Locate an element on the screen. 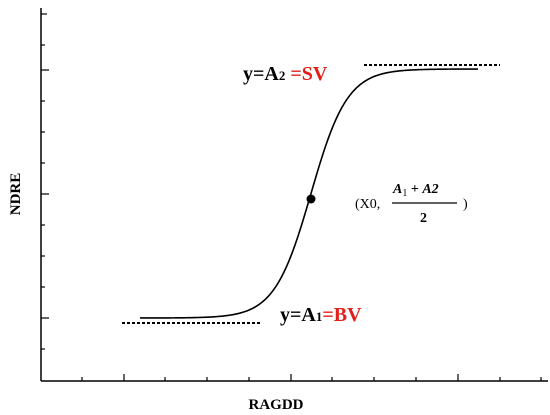 Image resolution: width=550 pixels, height=415 pixels. upper-label-eq: = is located at coordinates (293, 74).